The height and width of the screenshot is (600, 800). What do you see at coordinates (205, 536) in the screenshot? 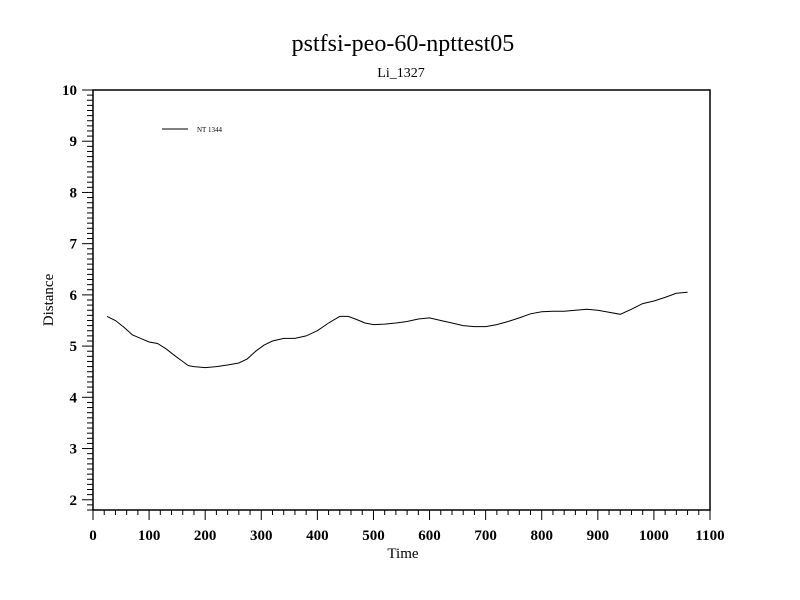
I see `x-tick-label: 200` at bounding box center [205, 536].